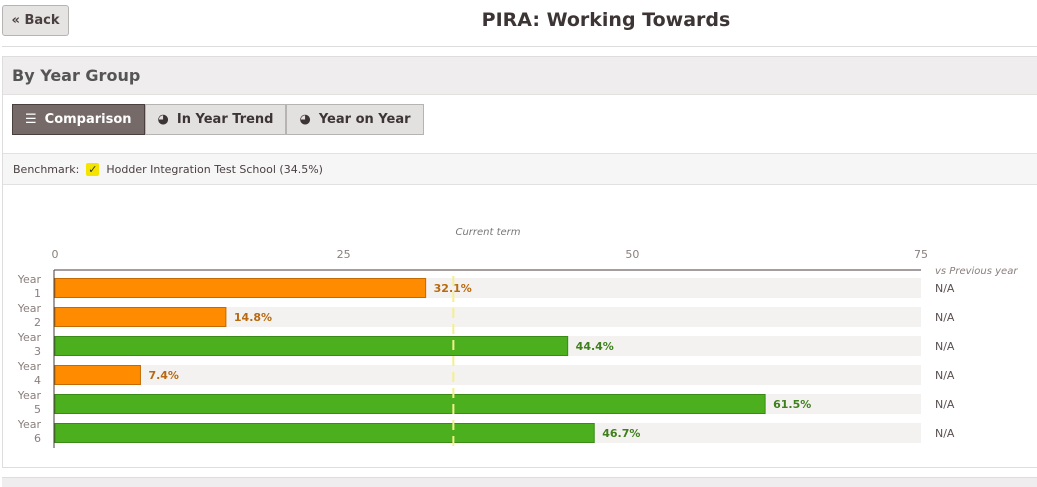  What do you see at coordinates (55, 254) in the screenshot?
I see `x-tick-label: 0` at bounding box center [55, 254].